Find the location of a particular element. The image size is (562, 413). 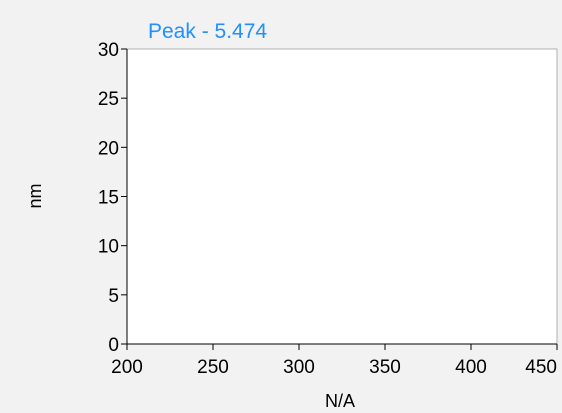

y-tick-label: 0 is located at coordinates (113, 345).